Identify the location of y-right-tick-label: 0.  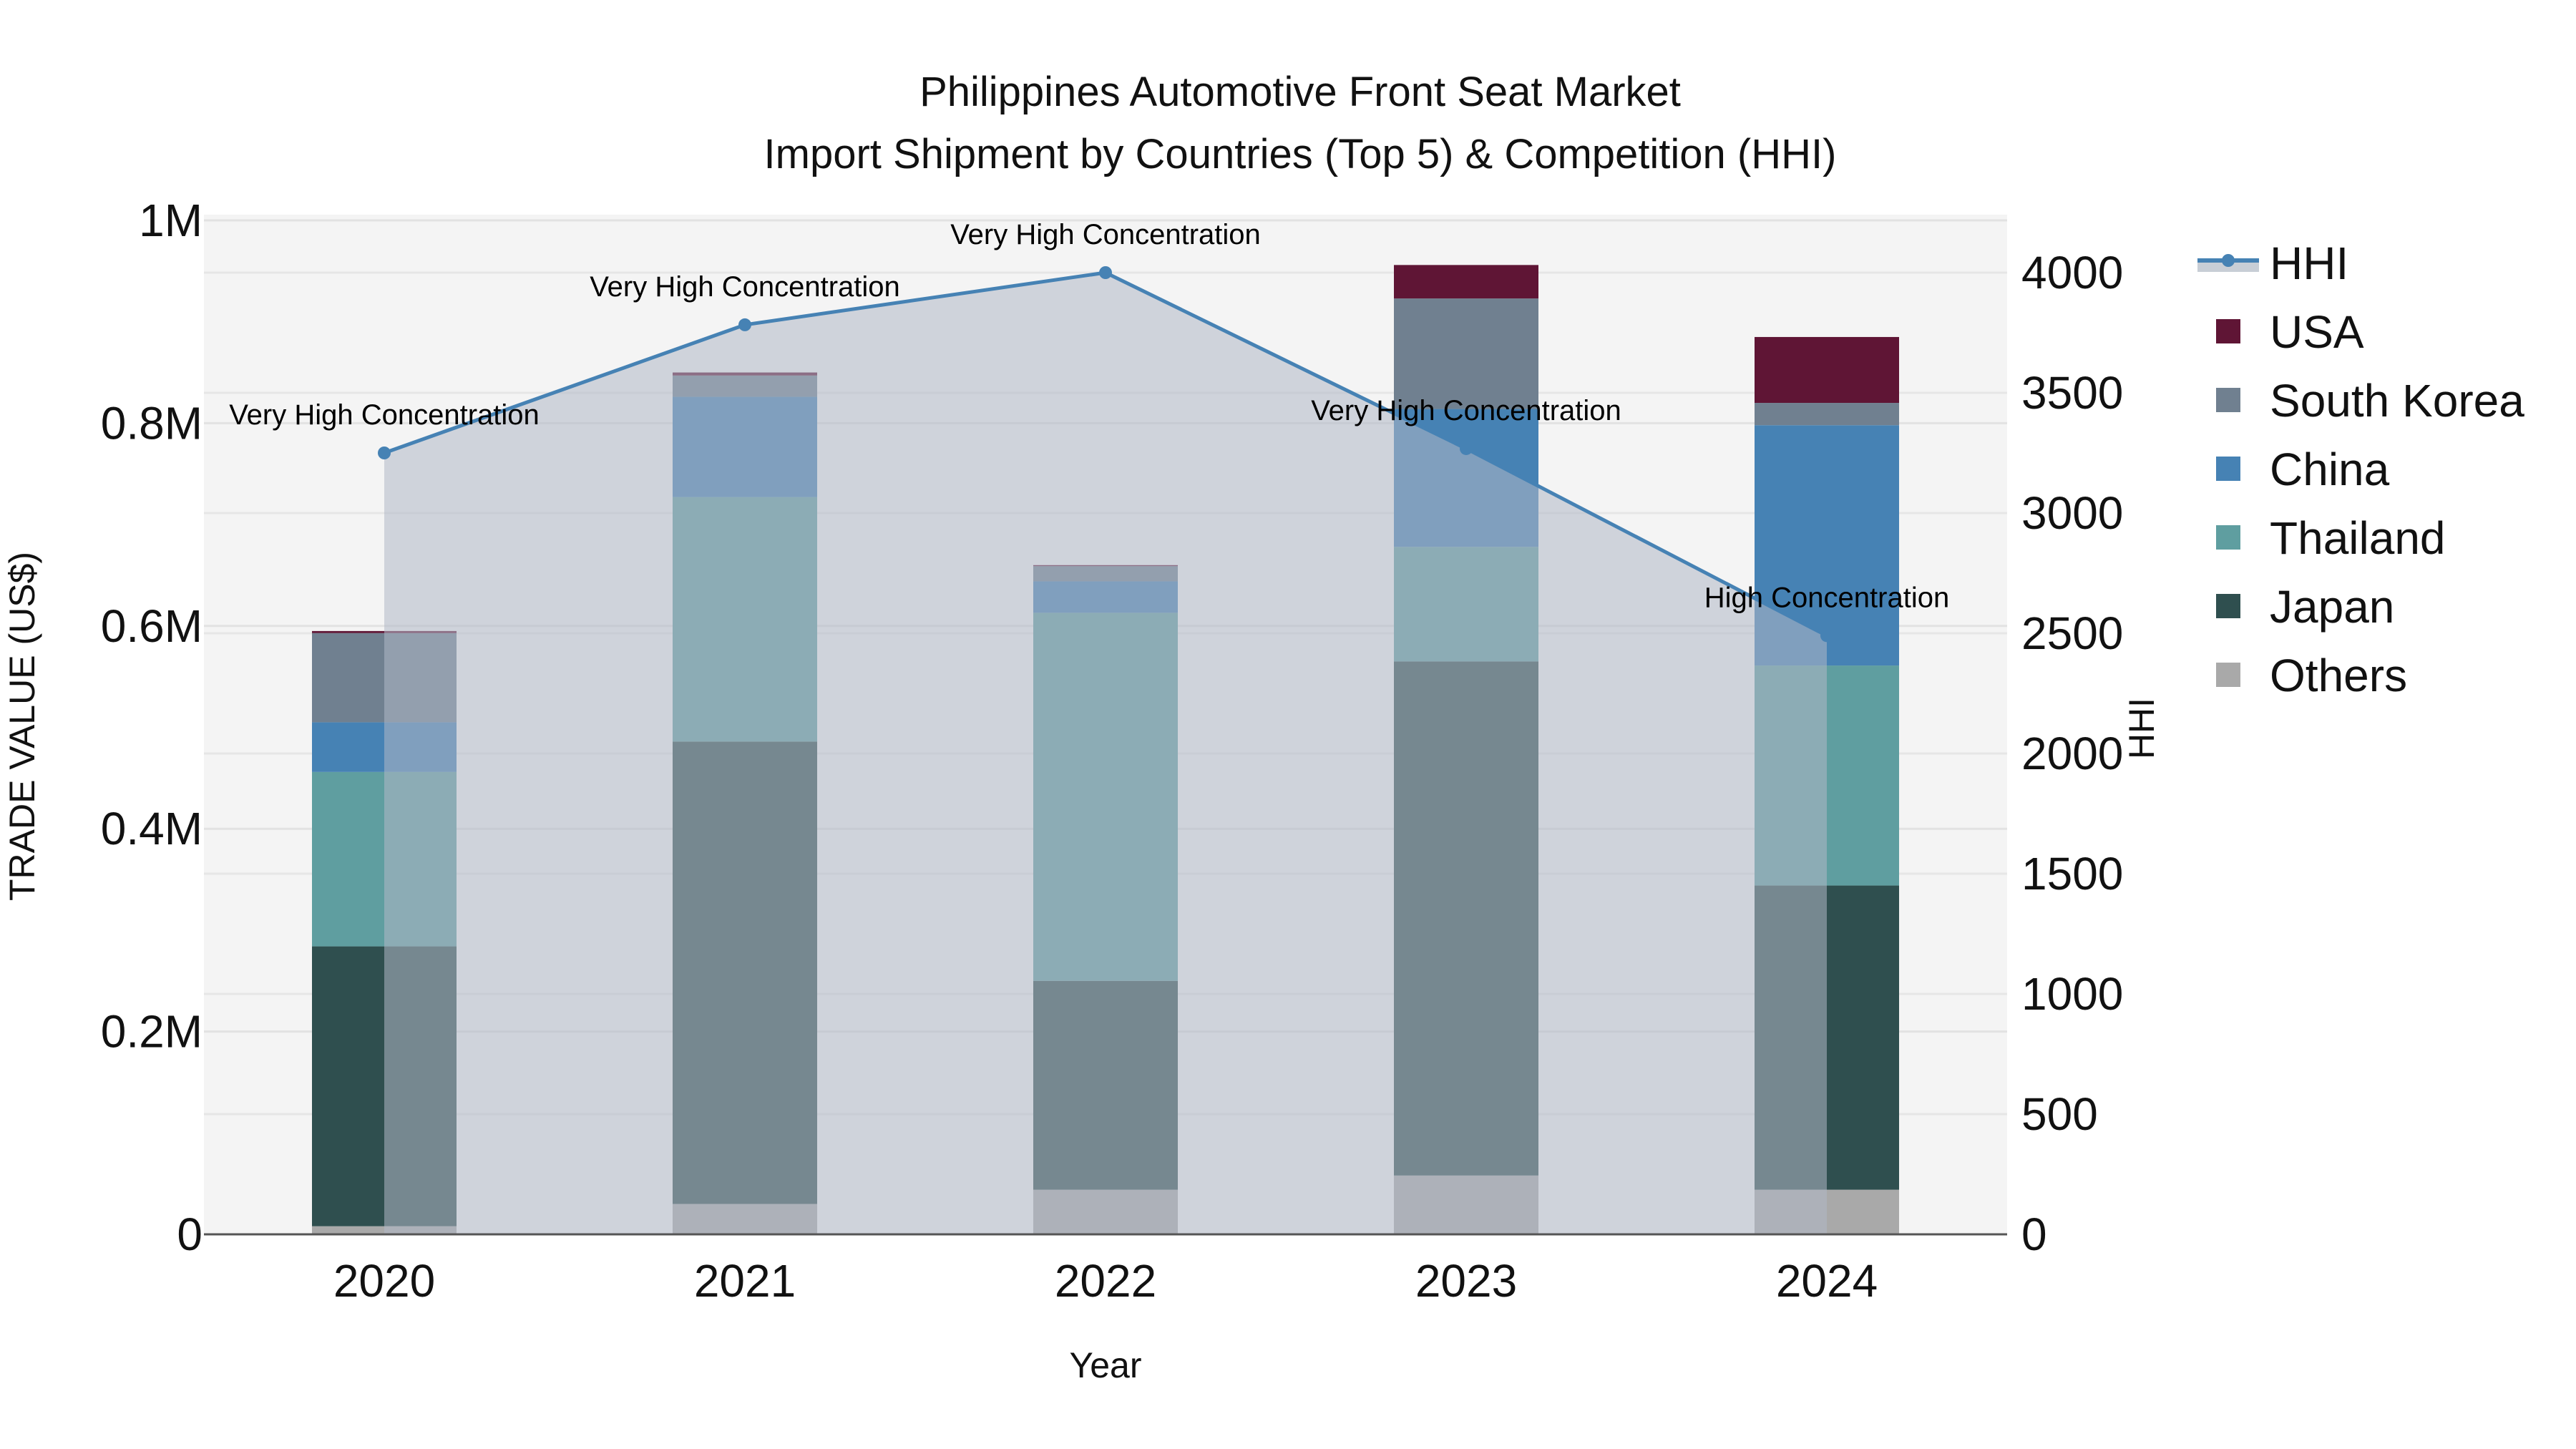
(2034, 1234).